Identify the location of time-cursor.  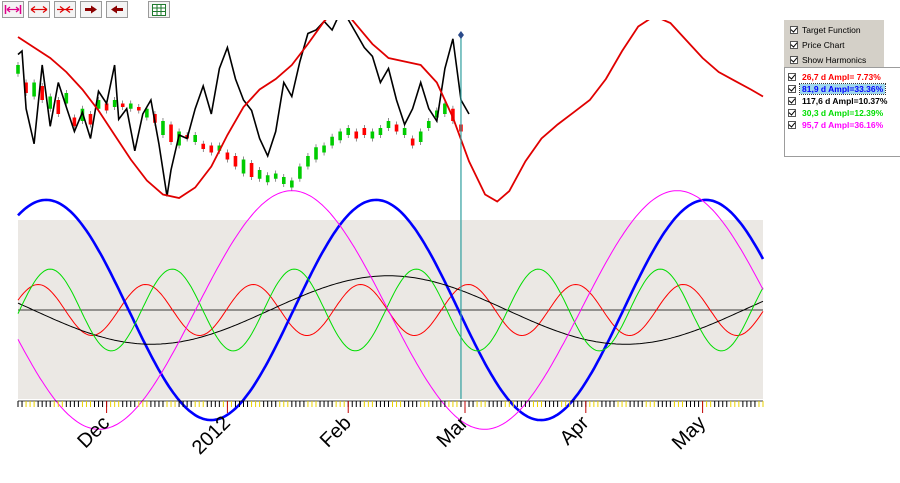
(460, 215).